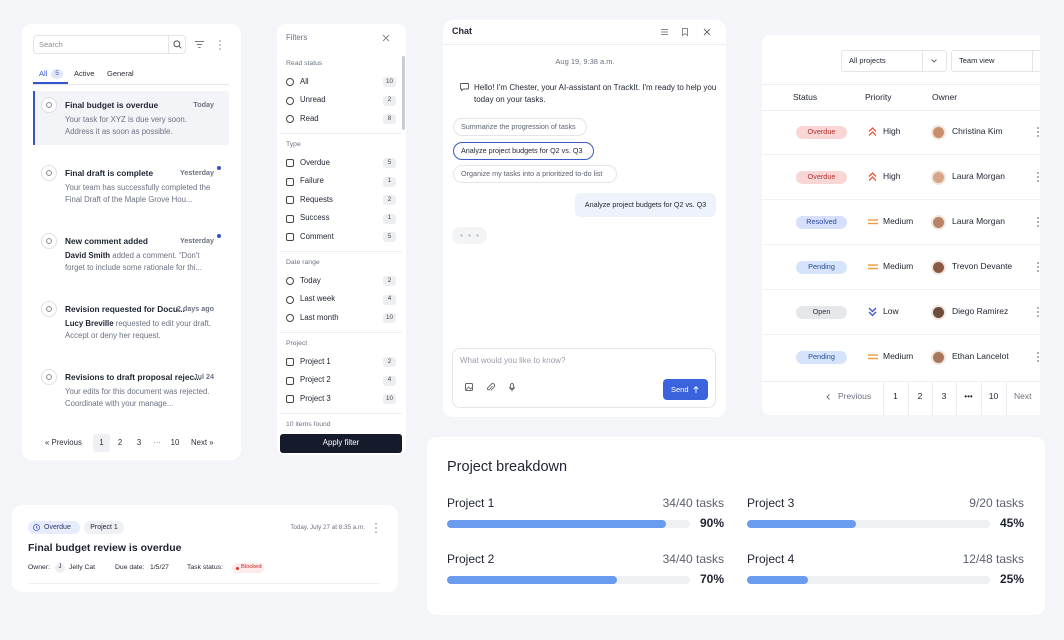  Describe the element at coordinates (197, 173) in the screenshot. I see `item-time: Yesterday` at that location.